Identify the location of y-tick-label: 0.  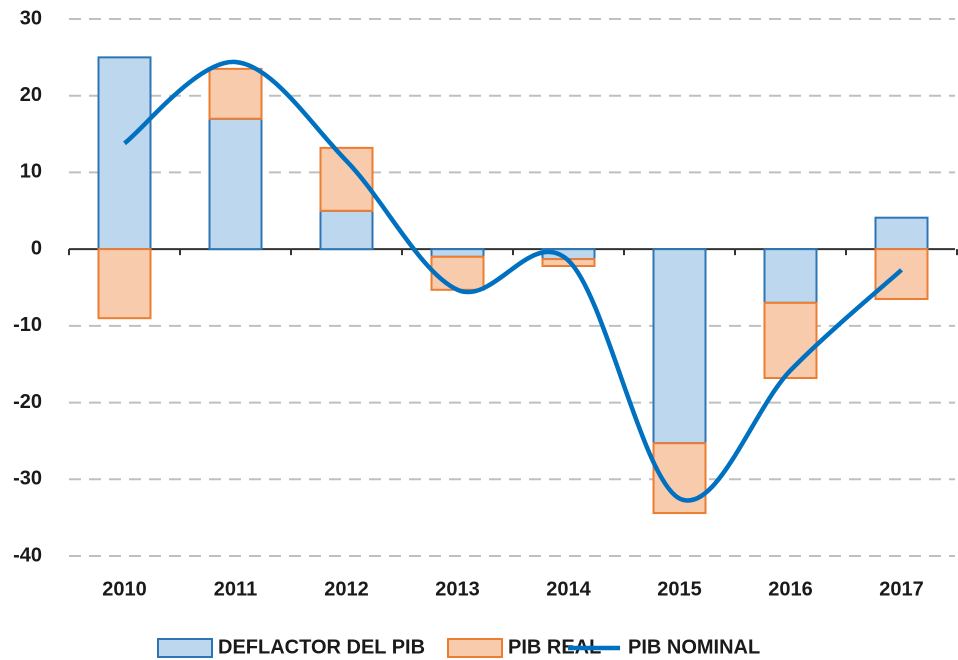
(36, 248).